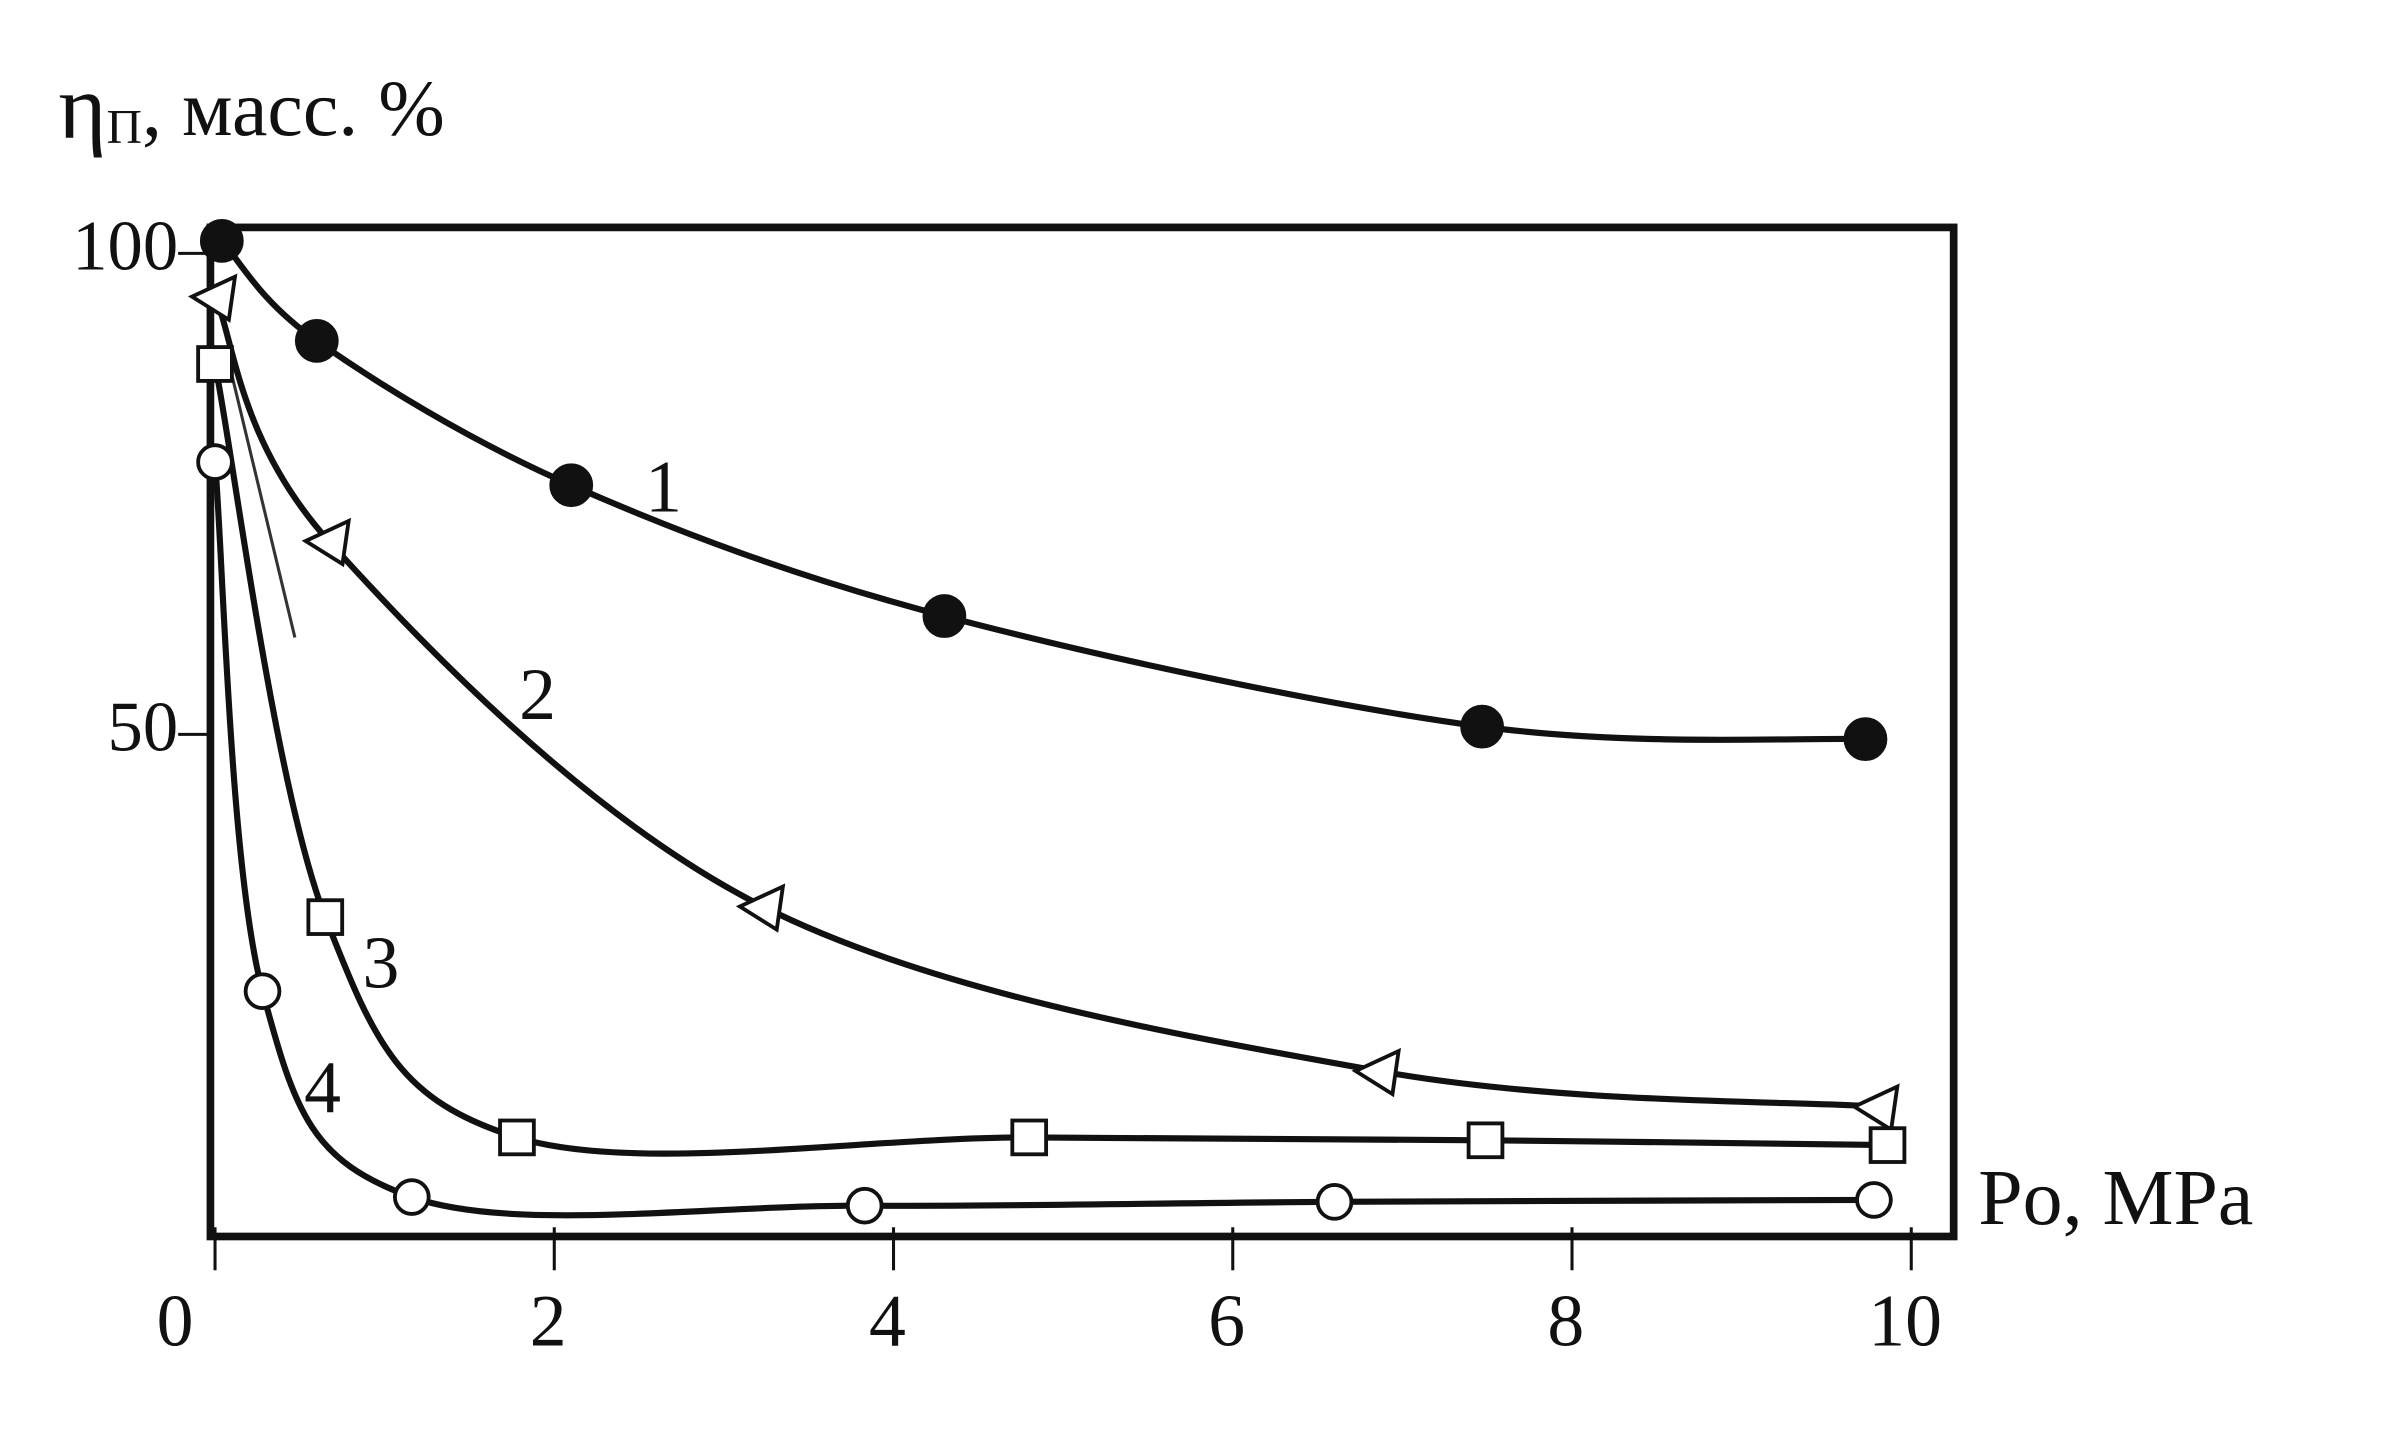 The image size is (2396, 1447). I want to click on y-label-symbol: η, so click(82, 107).